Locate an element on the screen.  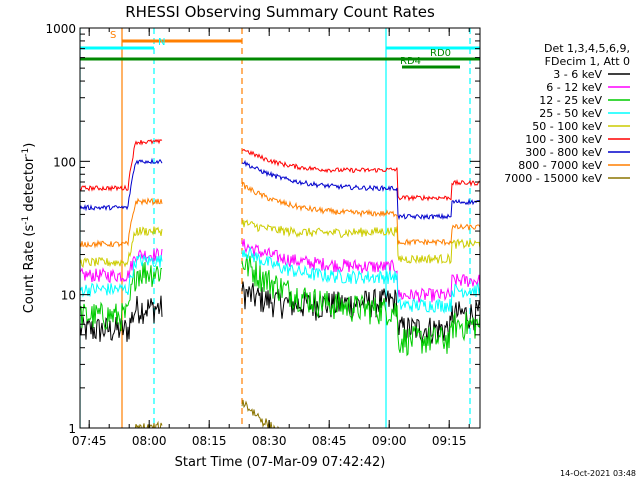
legend-label-4: 50 - 100 keV is located at coordinates (567, 126).